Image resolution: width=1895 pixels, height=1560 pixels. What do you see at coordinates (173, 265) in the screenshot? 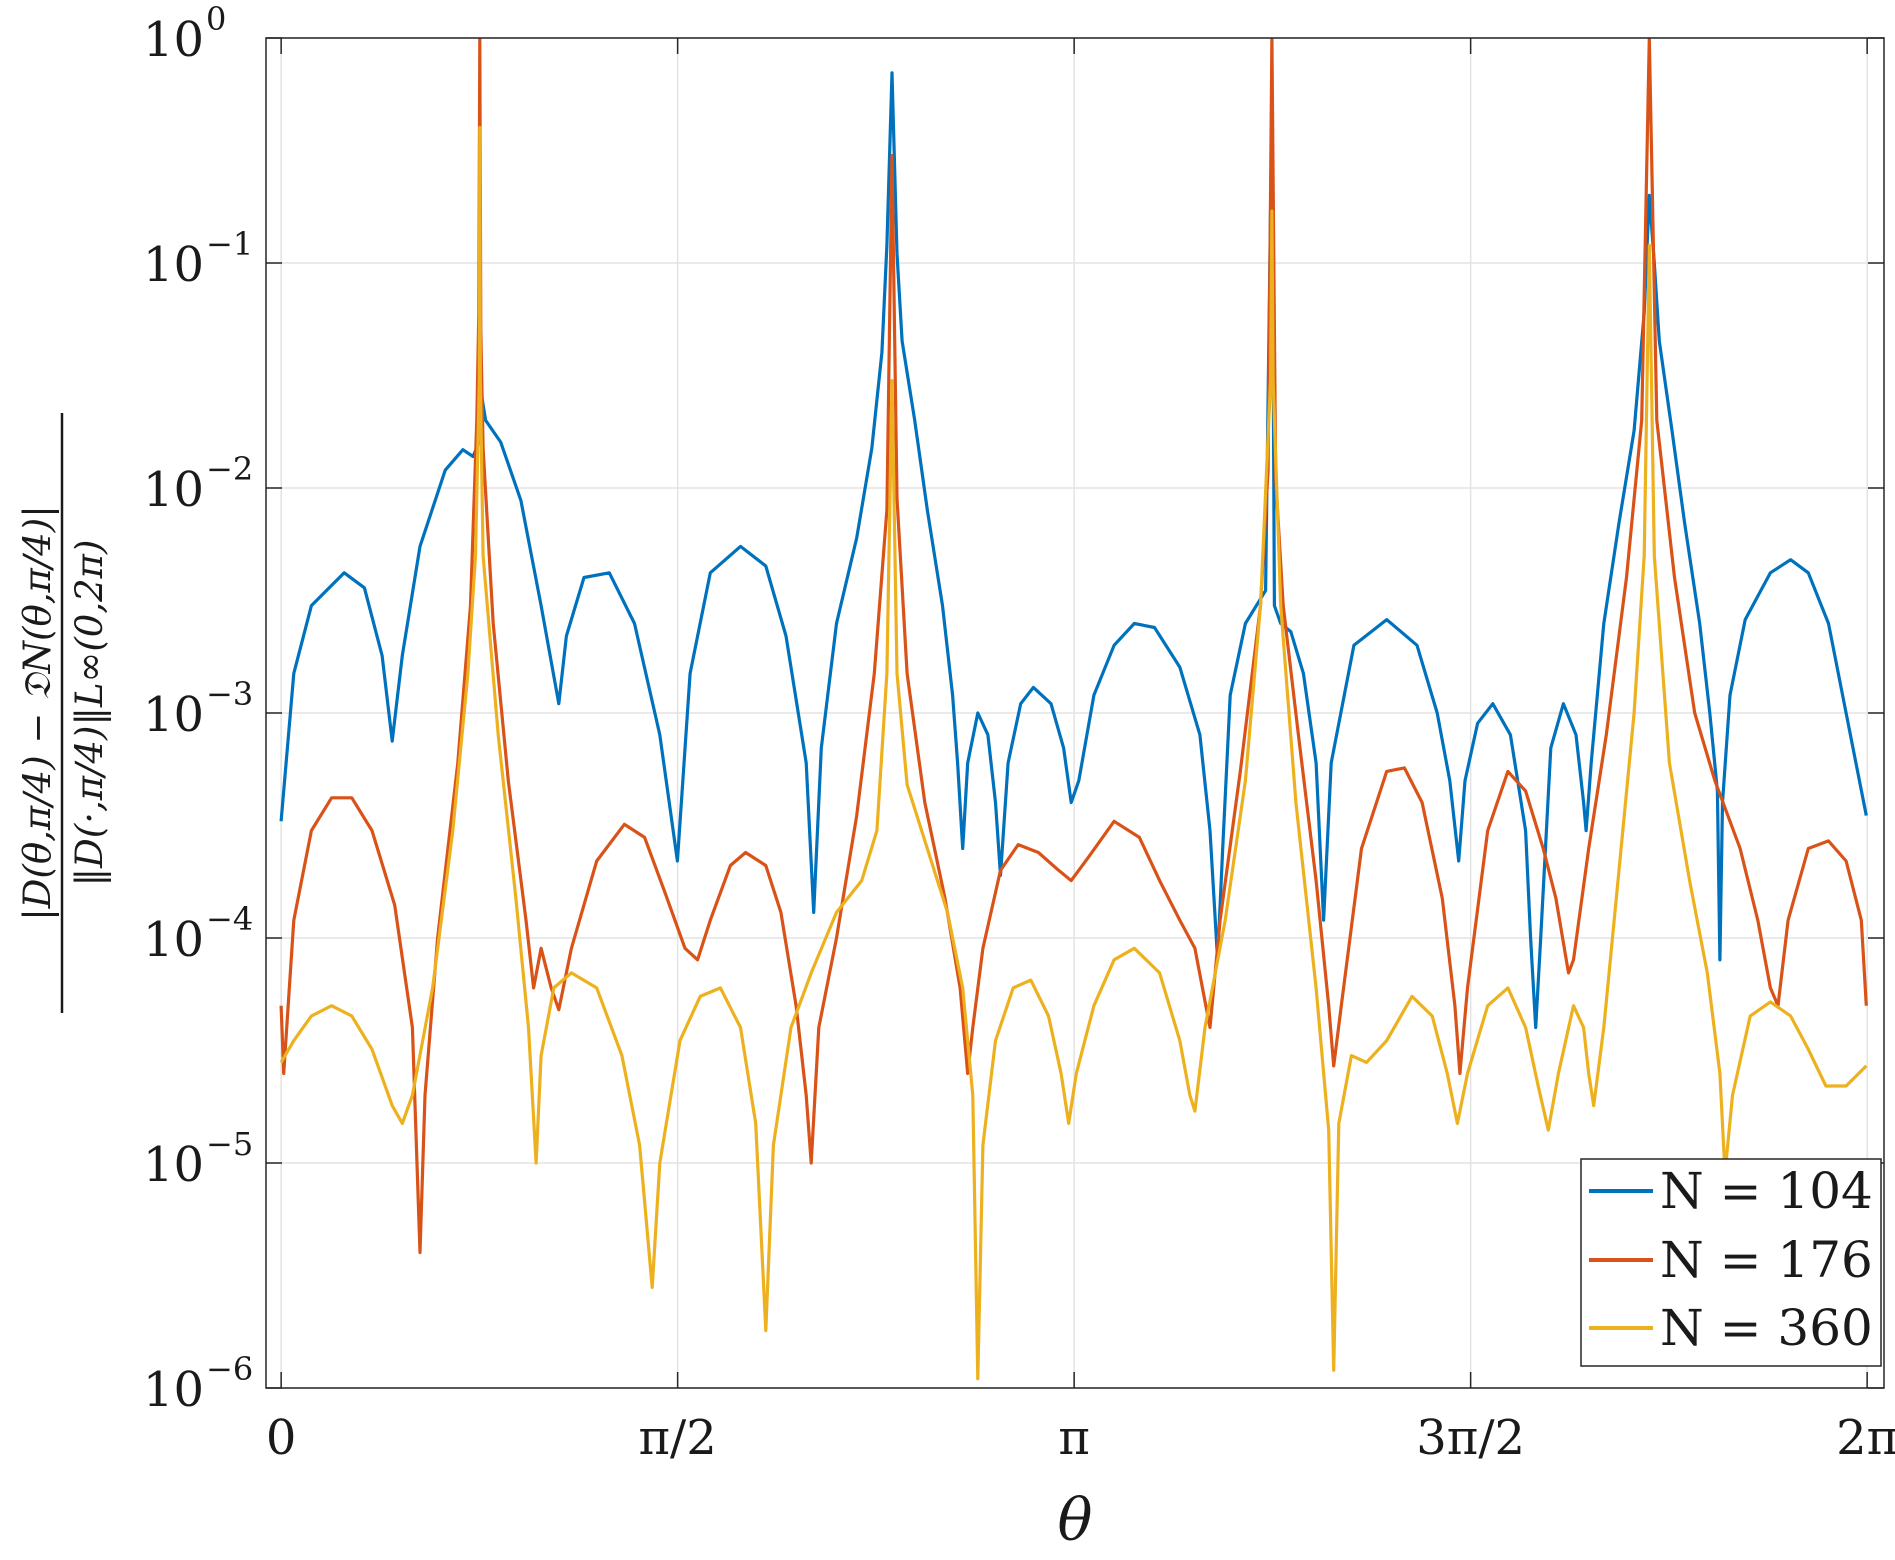
I see `y-tick-label-base-1: 10` at bounding box center [173, 265].